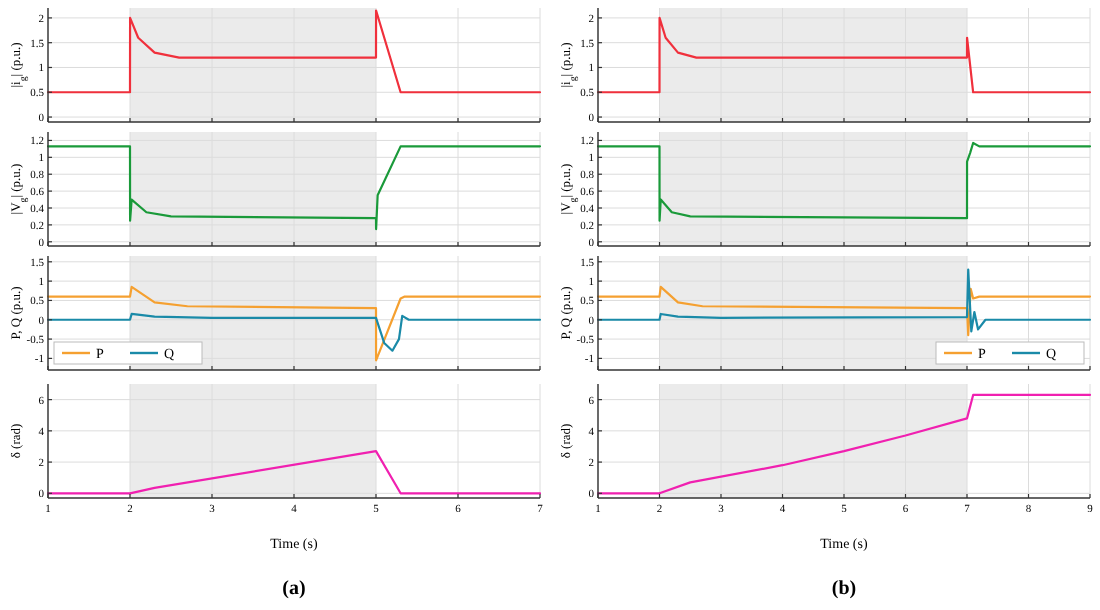 The image size is (1100, 610). What do you see at coordinates (844, 589) in the screenshot?
I see `text: (b)` at bounding box center [844, 589].